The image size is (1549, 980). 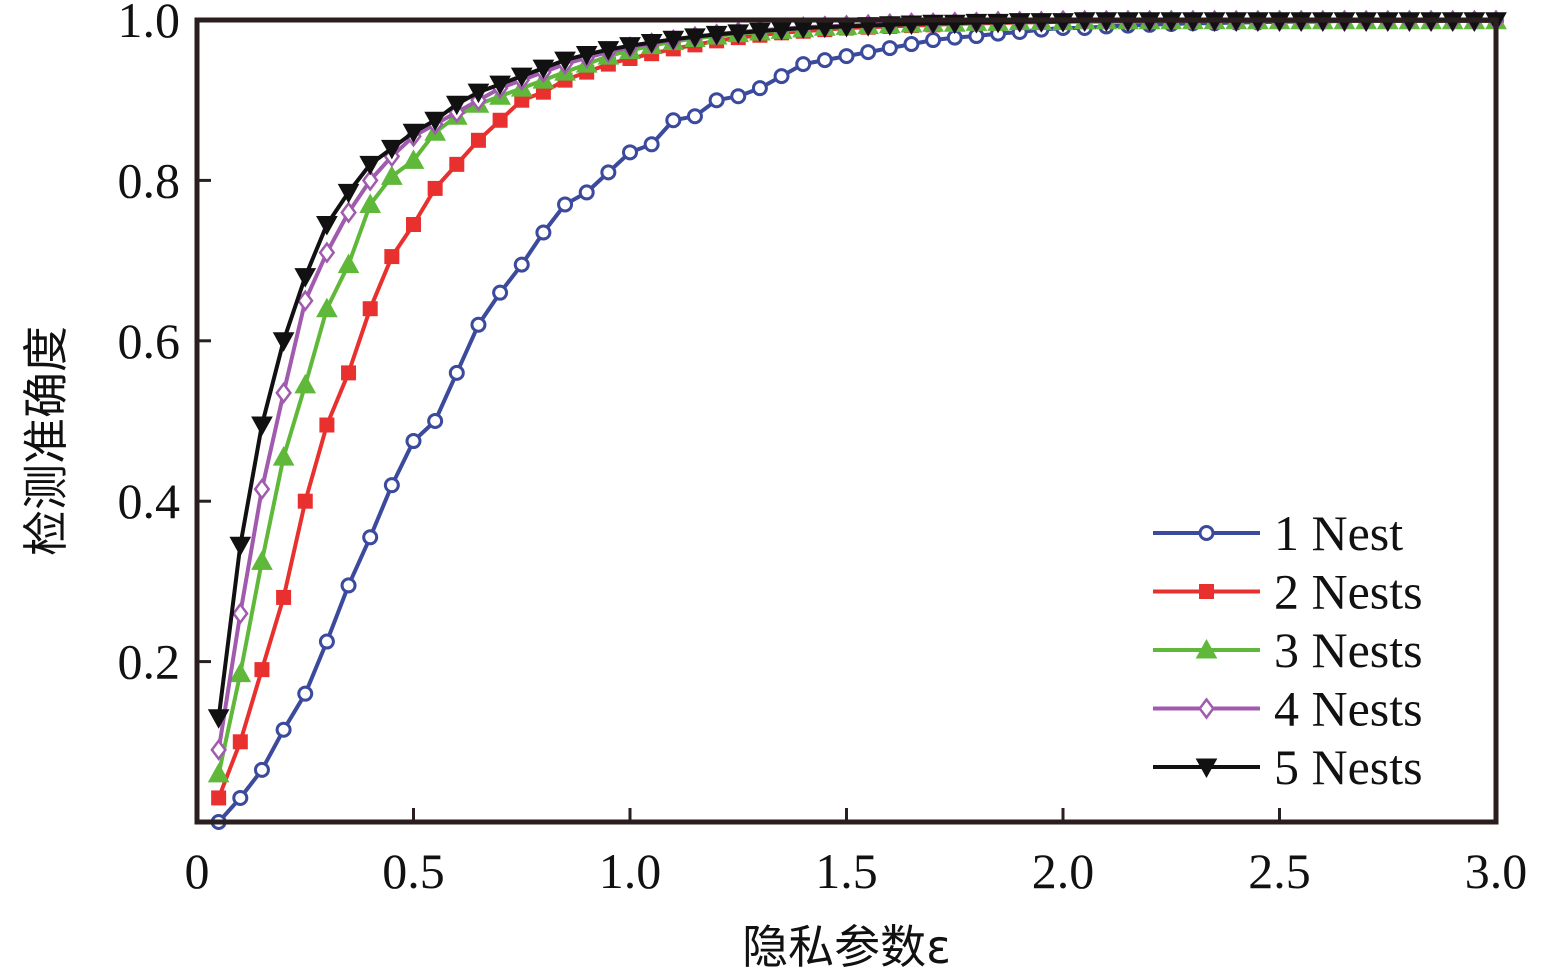 I want to click on legend-item: 2 Nests, so click(x=1288, y=592).